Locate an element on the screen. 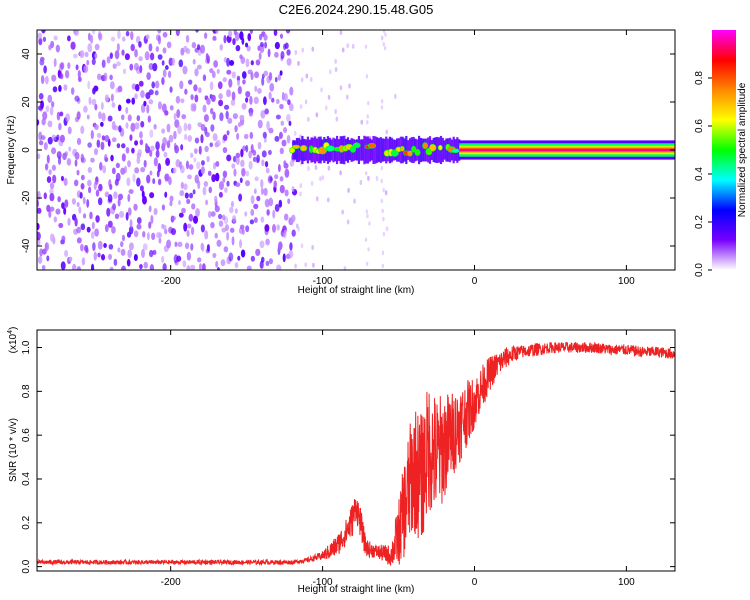  spectrogram-x-tick-label: 100 is located at coordinates (626, 281).